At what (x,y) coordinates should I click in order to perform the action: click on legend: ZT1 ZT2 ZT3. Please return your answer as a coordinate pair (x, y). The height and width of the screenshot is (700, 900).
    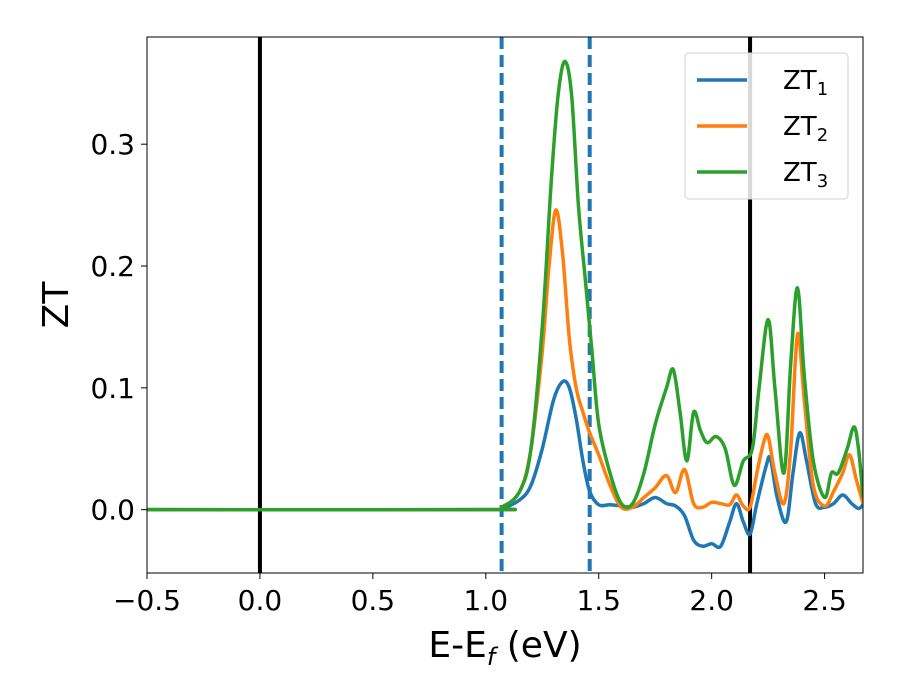
    Looking at the image, I should click on (766, 126).